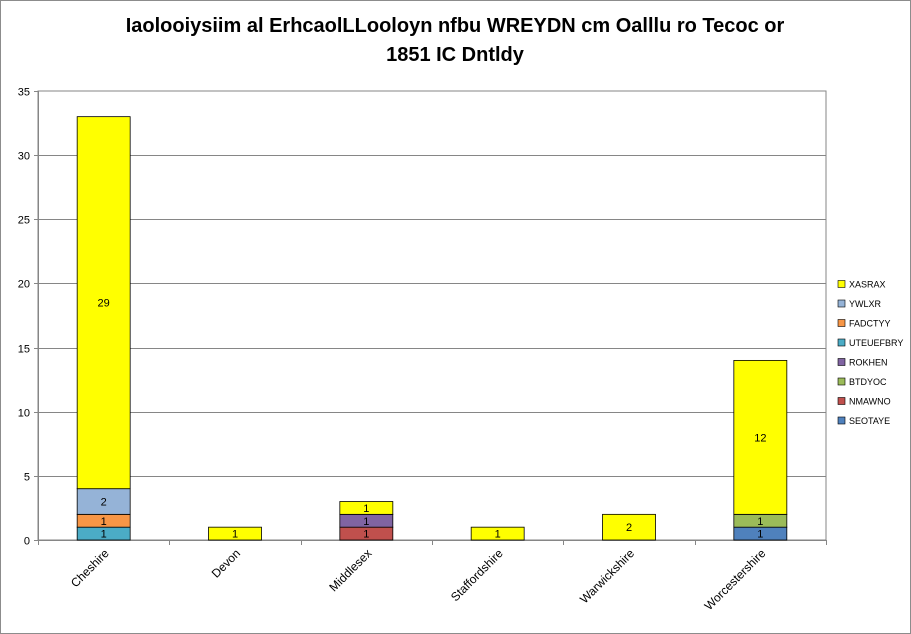 The width and height of the screenshot is (911, 634). I want to click on legend-label: YWLXR, so click(865, 304).